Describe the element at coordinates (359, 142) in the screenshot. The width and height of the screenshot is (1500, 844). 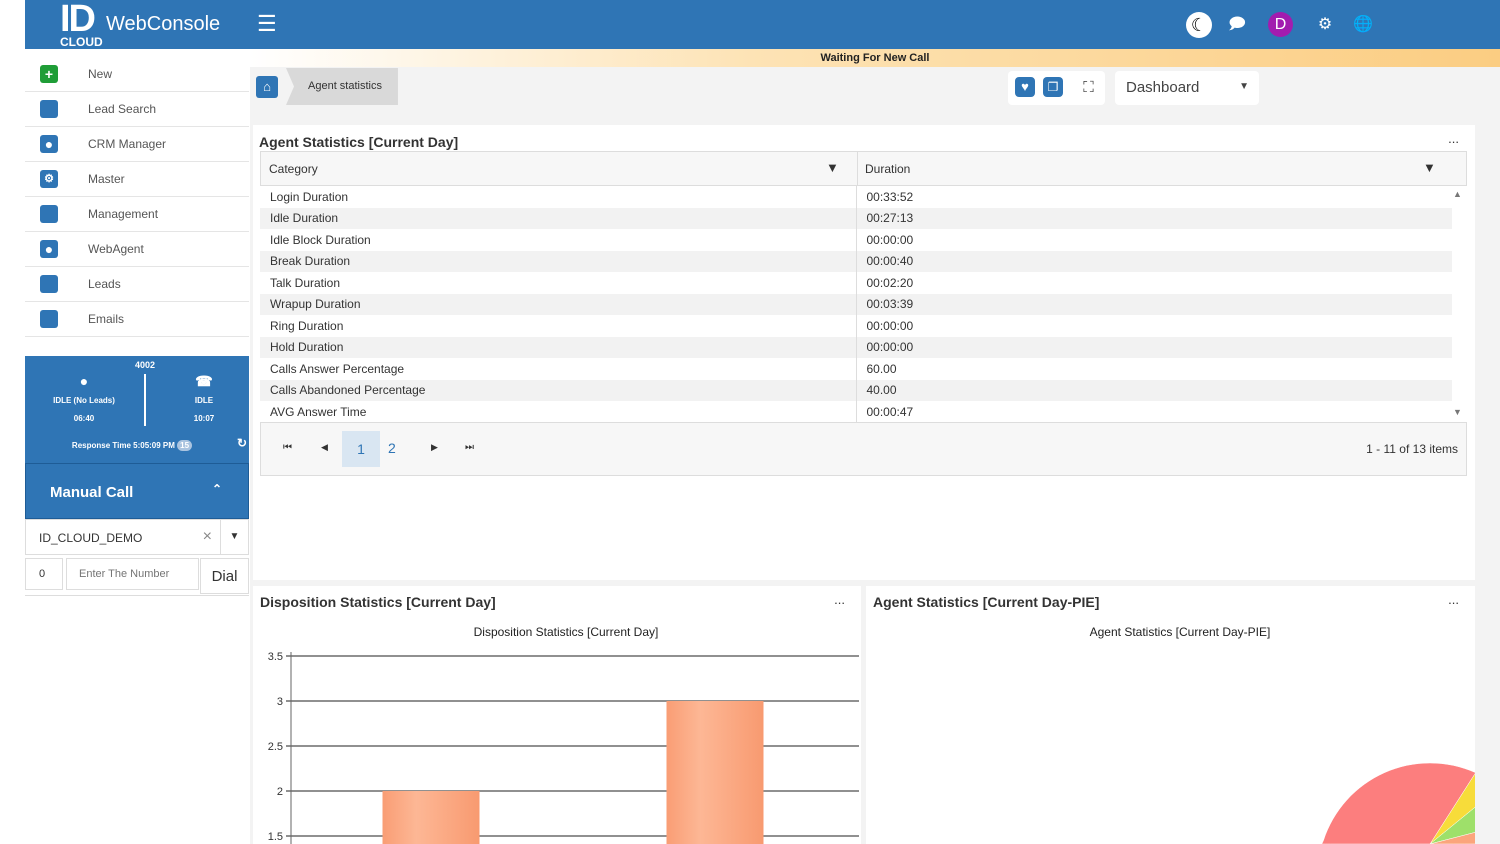
I see `panel-title: Agent Statistics [Current Day]` at that location.